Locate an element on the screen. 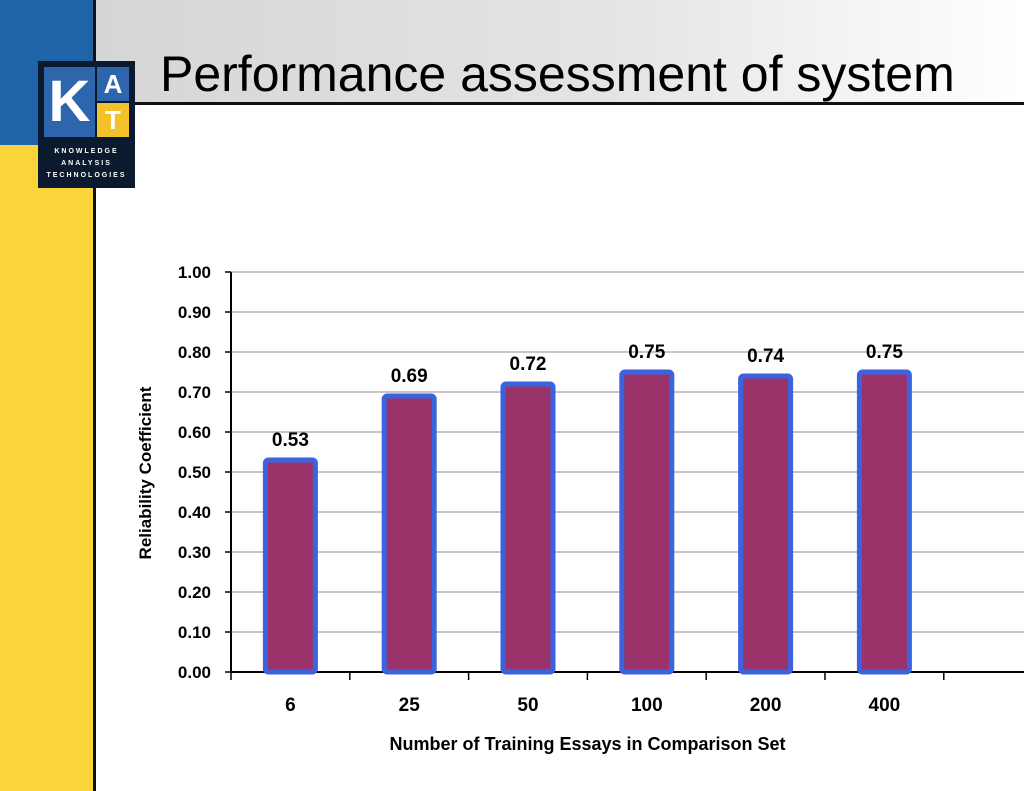 The height and width of the screenshot is (791, 1024). logo-t-letter: T is located at coordinates (113, 120).